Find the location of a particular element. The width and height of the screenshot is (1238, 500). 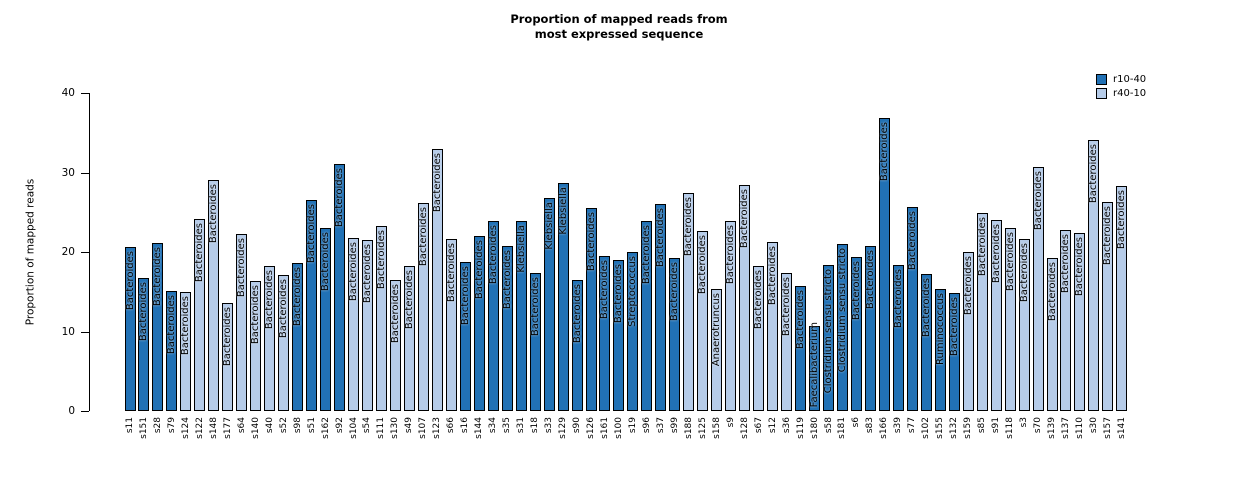

x-tick-label: s158 is located at coordinates (716, 428).